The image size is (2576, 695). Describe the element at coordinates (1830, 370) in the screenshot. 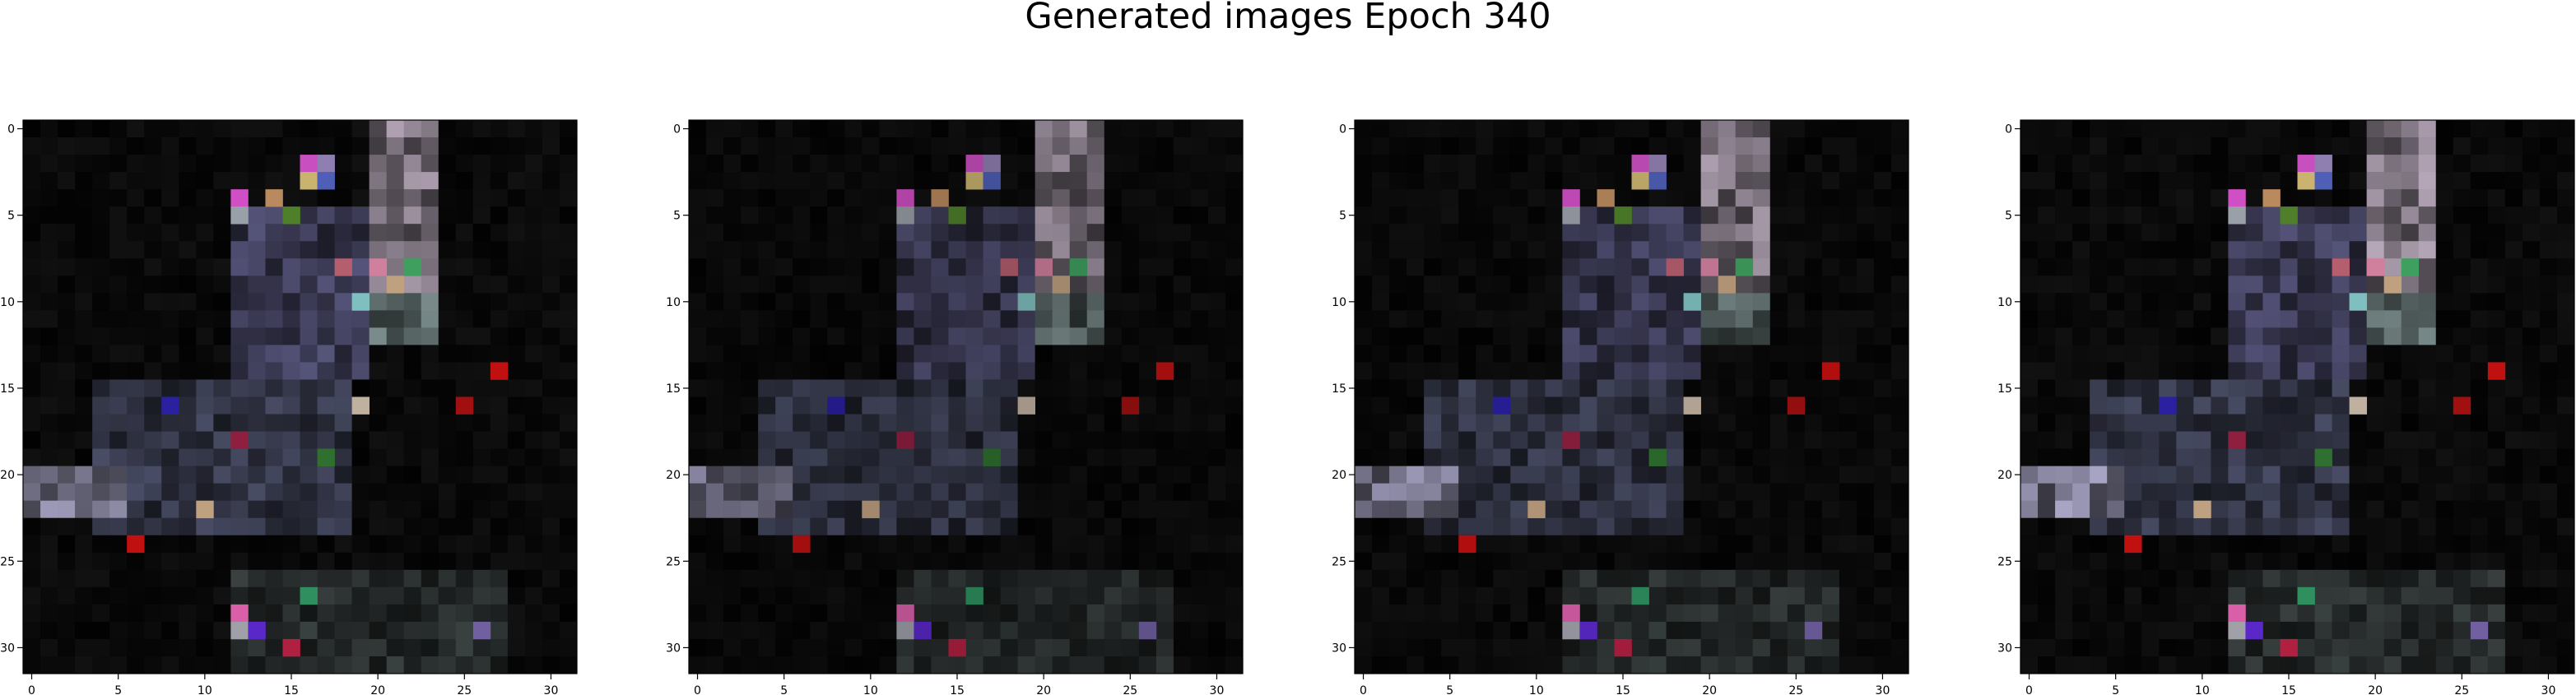

I see `highlight-pixel` at that location.